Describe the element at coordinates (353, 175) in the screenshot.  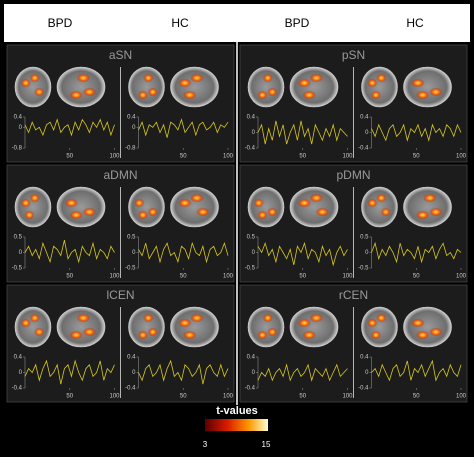
I see `panel-title: pDMN` at that location.